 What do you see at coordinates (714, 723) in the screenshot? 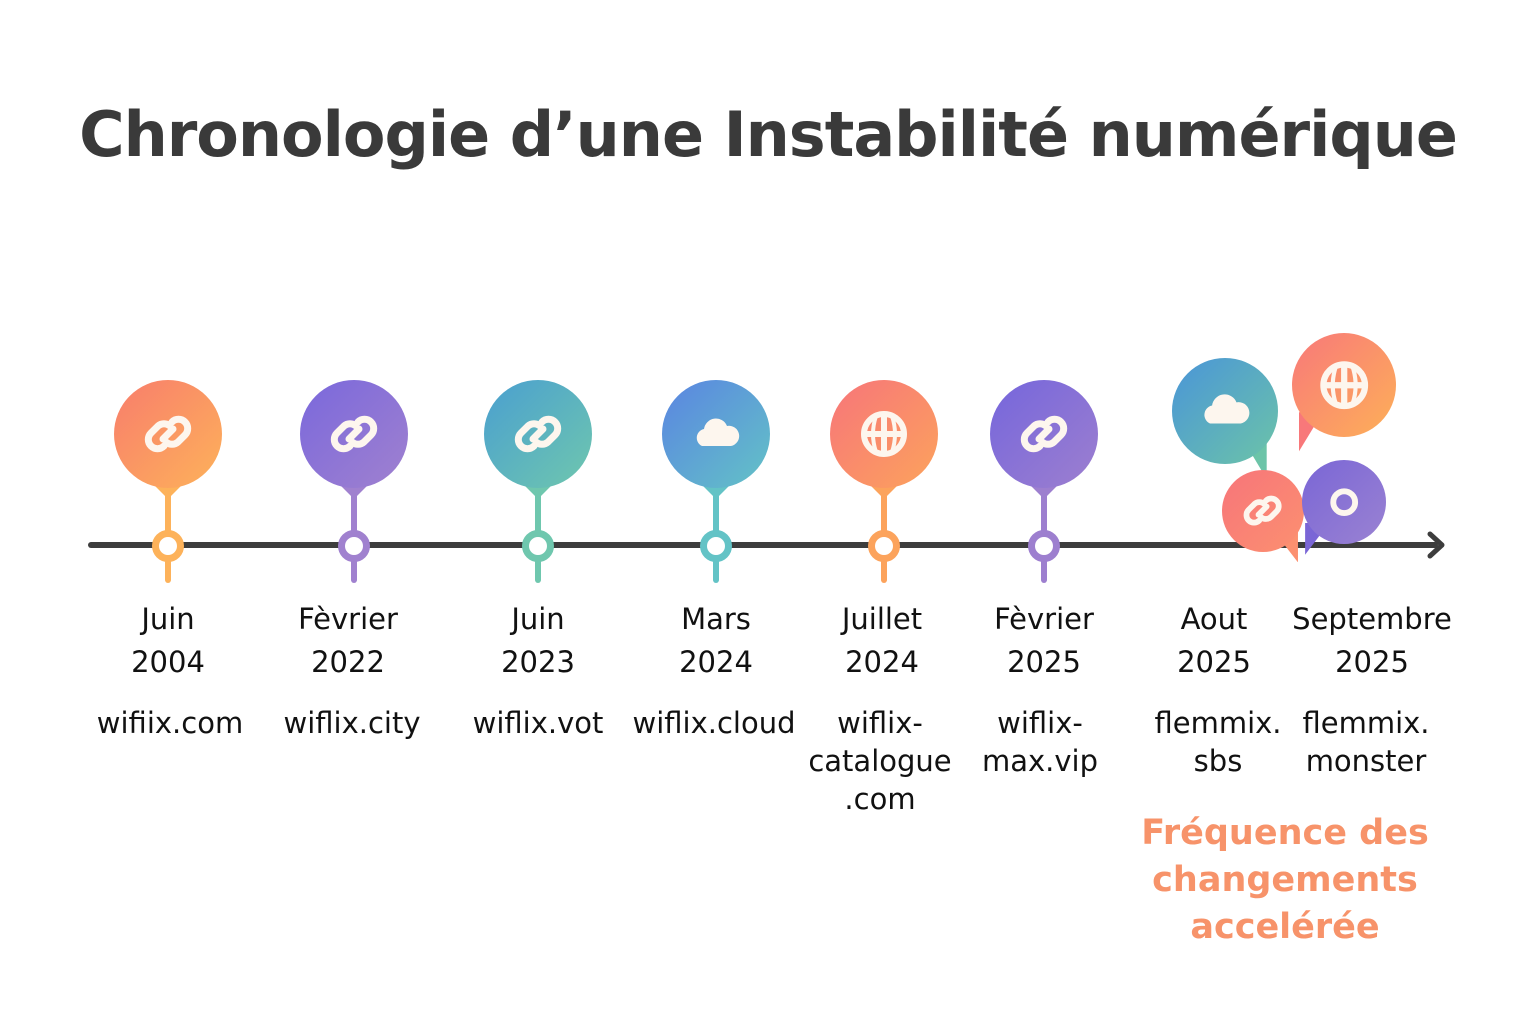
I see `event-domain: wiflix.cloud` at bounding box center [714, 723].